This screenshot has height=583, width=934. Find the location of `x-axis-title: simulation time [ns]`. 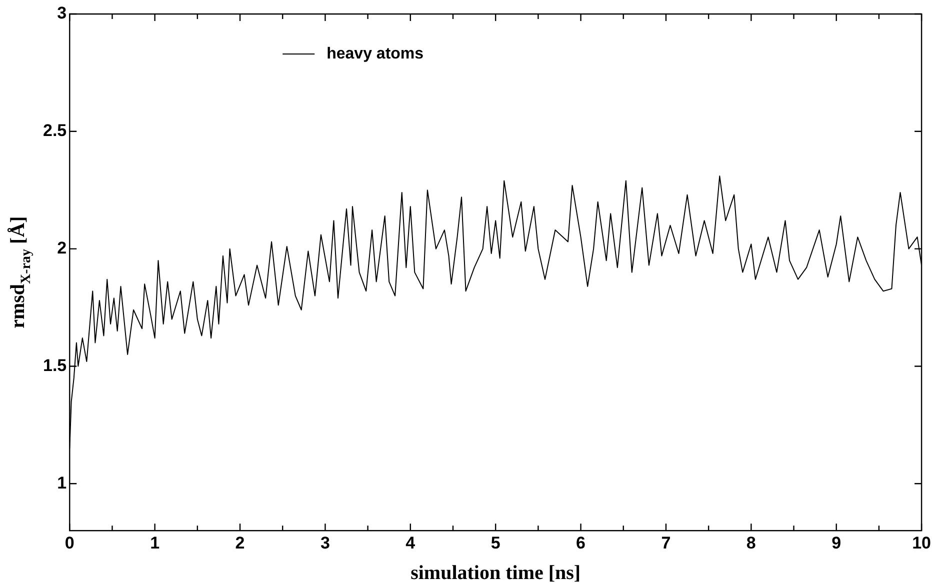

x-axis-title: simulation time [ns] is located at coordinates (495, 572).